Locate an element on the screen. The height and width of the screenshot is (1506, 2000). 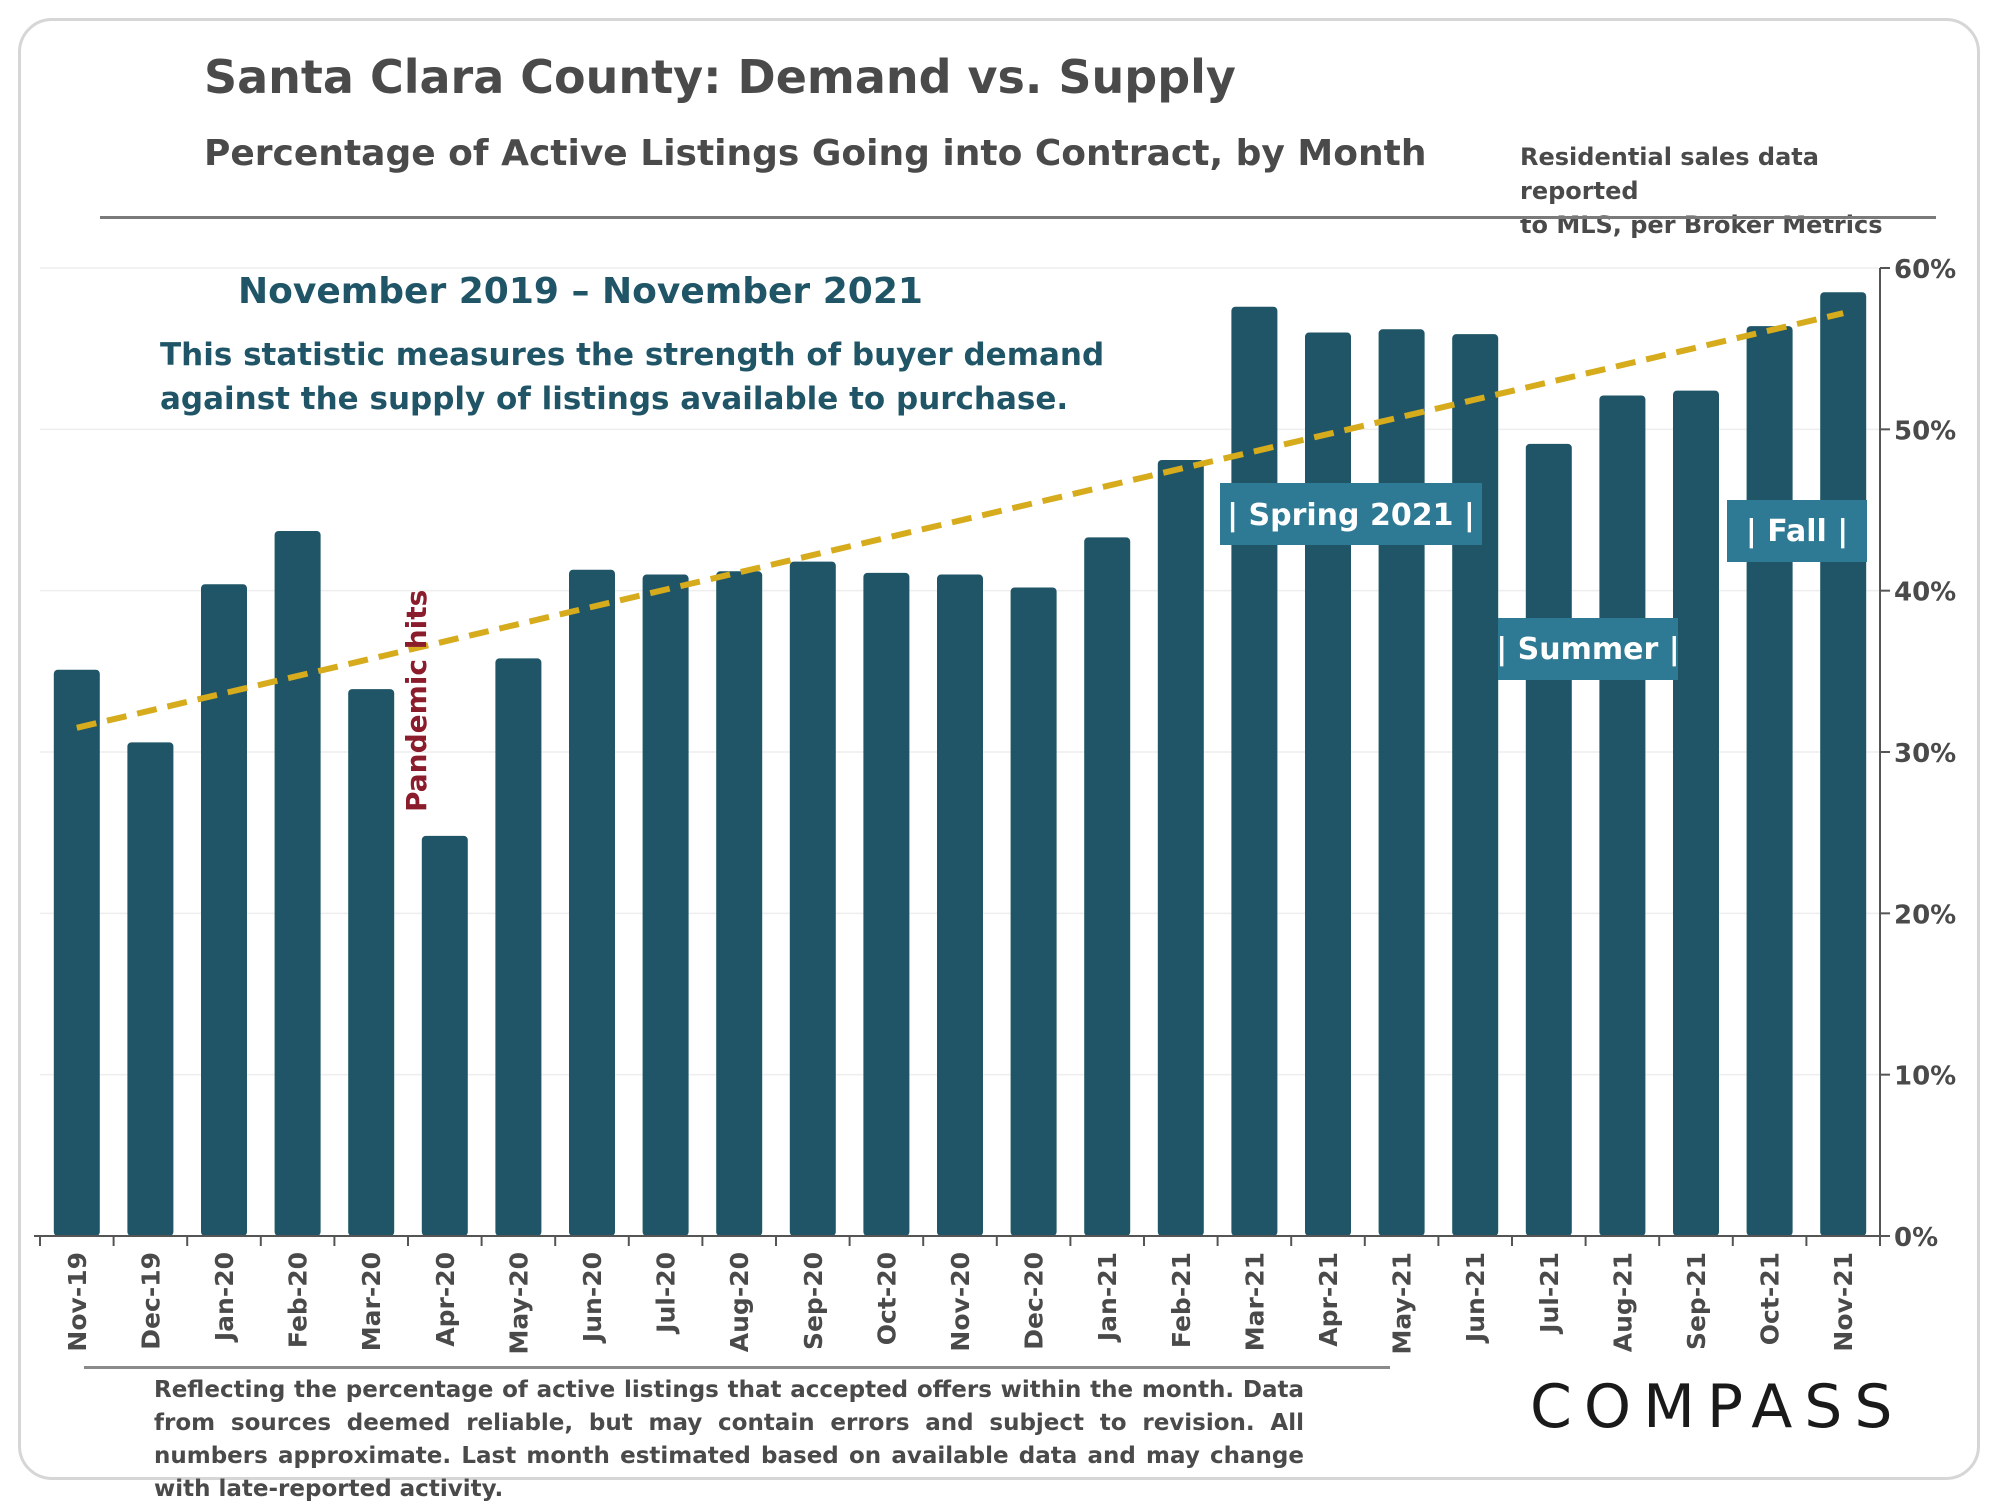
y-tick-label: 20% is located at coordinates (1925, 915).